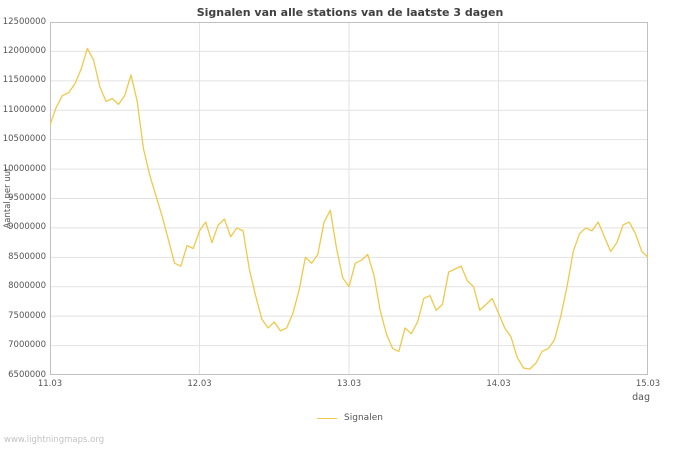 This screenshot has height=450, width=700. Describe the element at coordinates (27, 256) in the screenshot. I see `y-tick-label: 8500000` at that location.